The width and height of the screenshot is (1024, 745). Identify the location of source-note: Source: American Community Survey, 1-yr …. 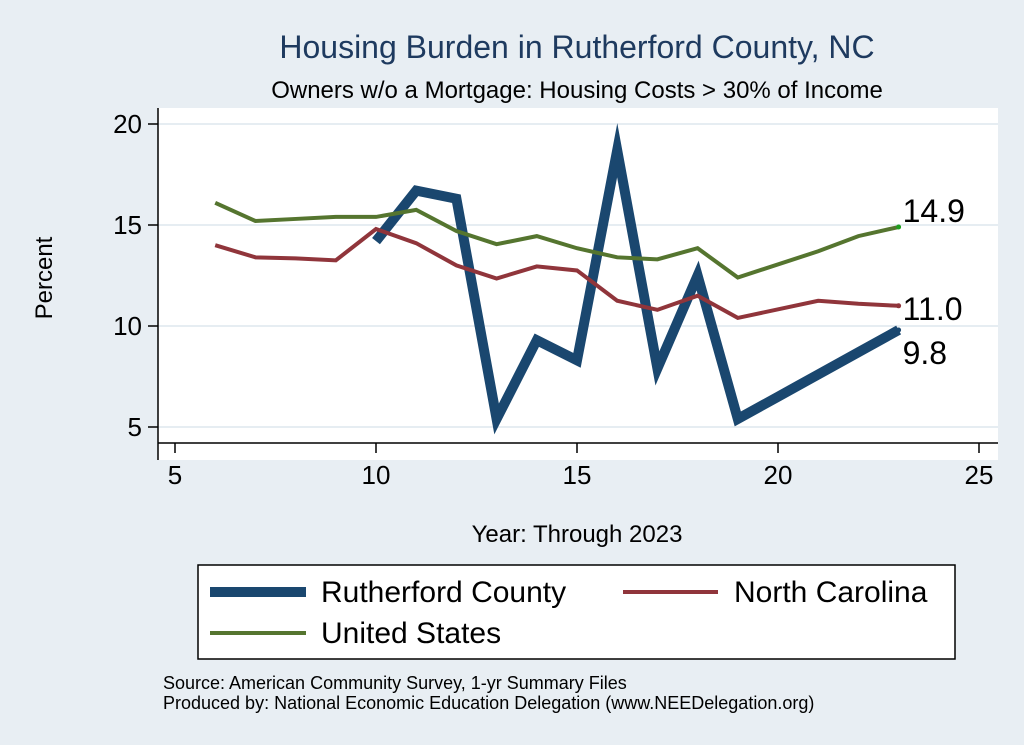
(395, 683).